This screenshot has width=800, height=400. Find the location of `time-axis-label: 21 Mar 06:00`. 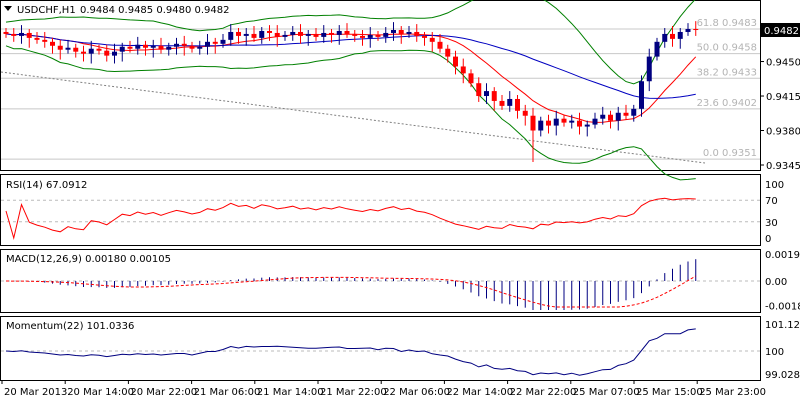

time-axis-label: 21 Mar 06:00 is located at coordinates (227, 392).